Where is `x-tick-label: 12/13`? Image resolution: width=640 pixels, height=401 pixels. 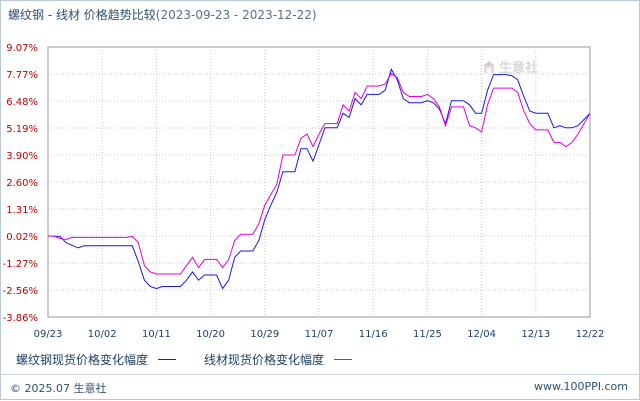 x-tick-label: 12/13 is located at coordinates (535, 334).